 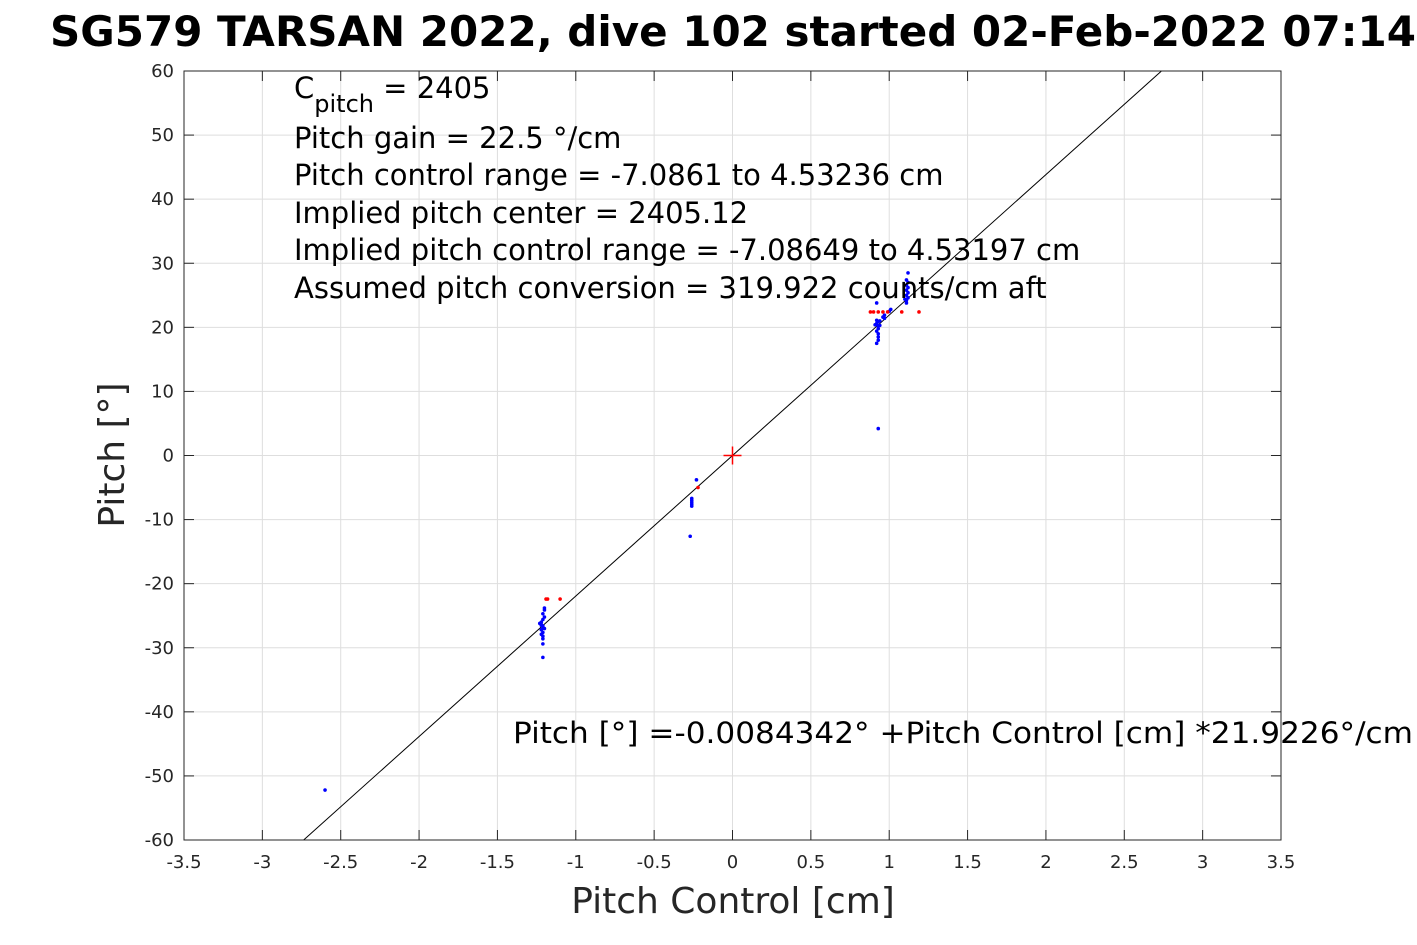 What do you see at coordinates (183, 862) in the screenshot?
I see `x-tick-label: -3.5` at bounding box center [183, 862].